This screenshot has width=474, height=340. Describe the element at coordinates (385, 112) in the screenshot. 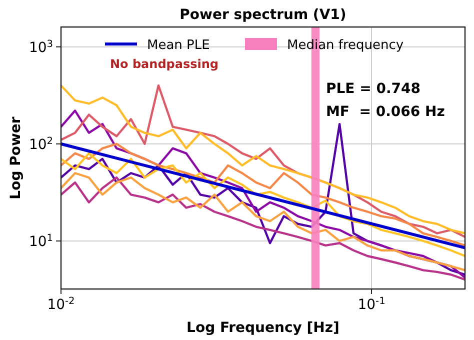

I see `annotation: MF = 0.066 Hz` at that location.